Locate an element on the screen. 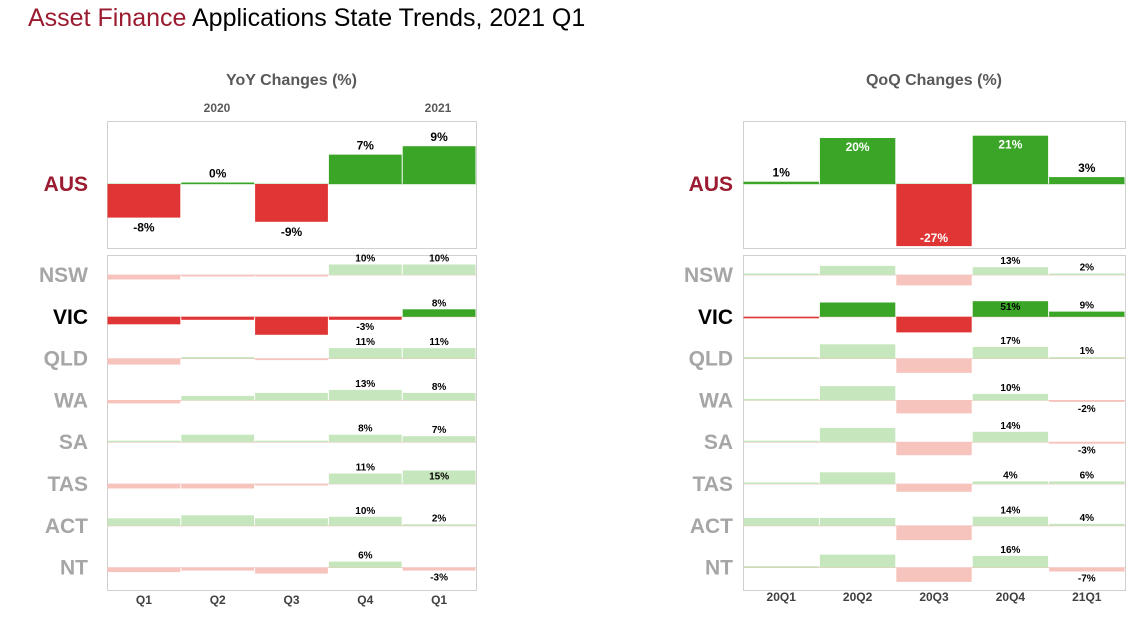 The height and width of the screenshot is (643, 1147). panel2-data-label-nt-5: -7% is located at coordinates (1087, 579).